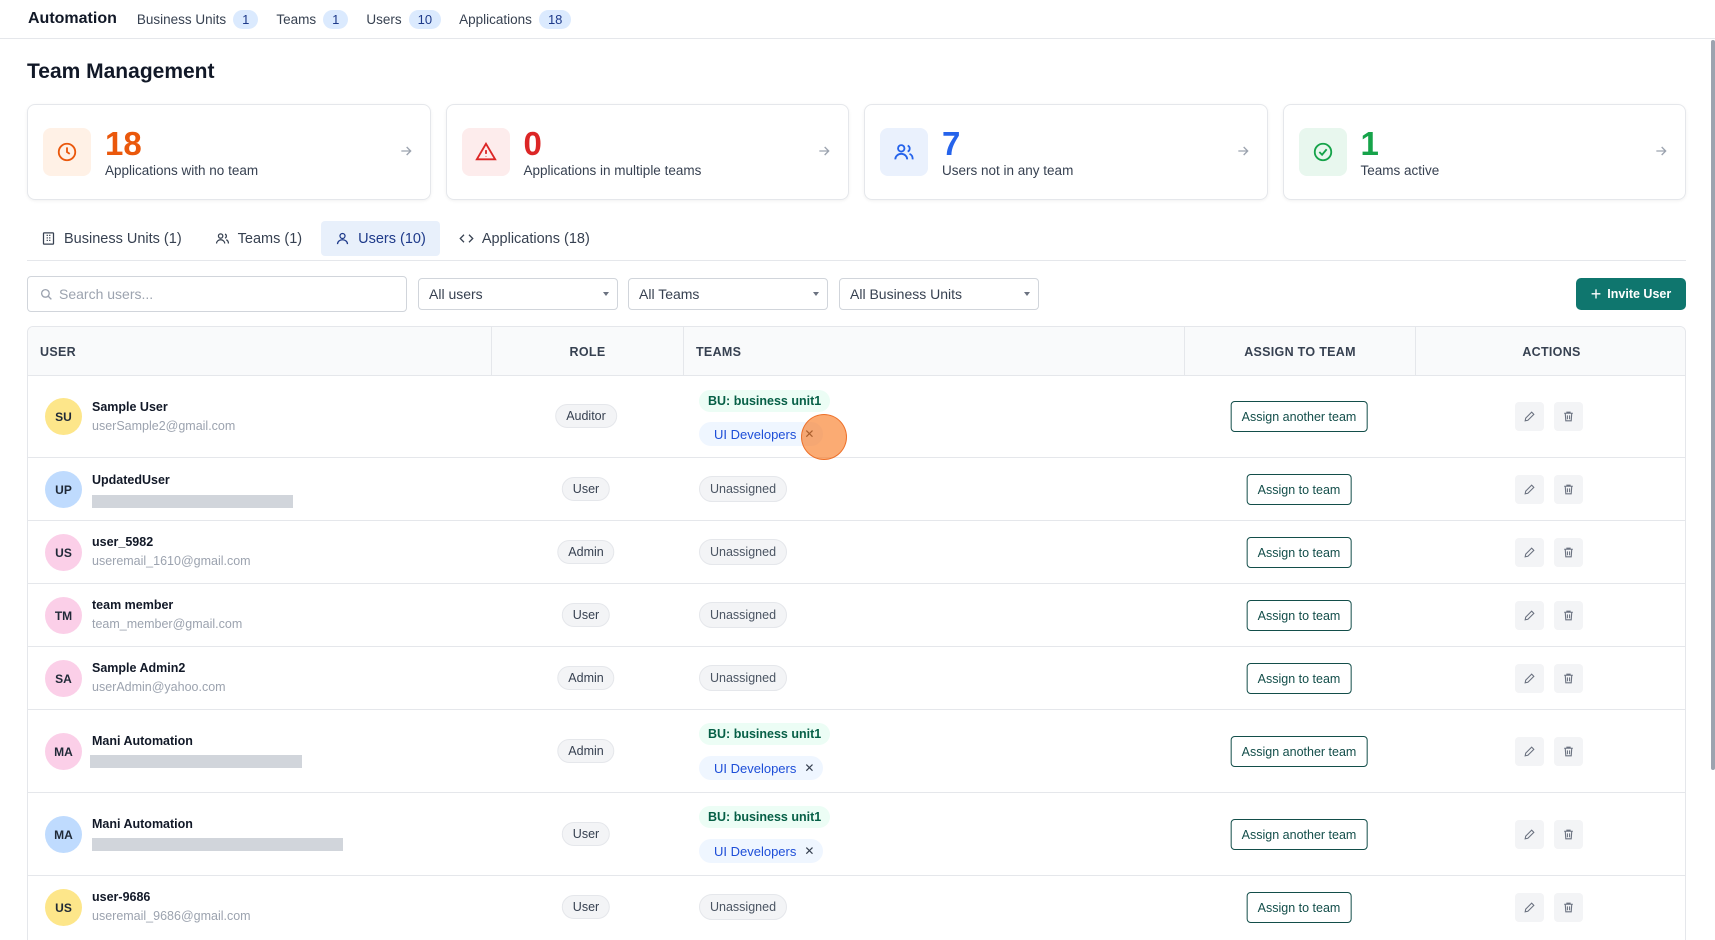  What do you see at coordinates (167, 624) in the screenshot?
I see `user-email: team_member@gmail.com` at bounding box center [167, 624].